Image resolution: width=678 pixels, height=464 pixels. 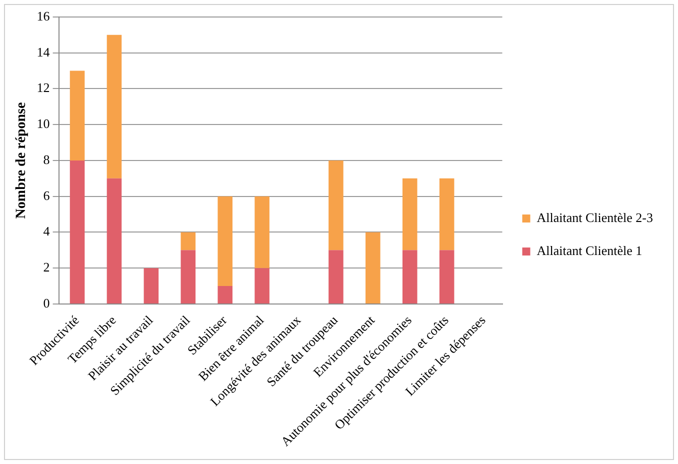 What do you see at coordinates (595, 217) in the screenshot?
I see `legend-label: Allaitant Clientèle 2-3` at bounding box center [595, 217].